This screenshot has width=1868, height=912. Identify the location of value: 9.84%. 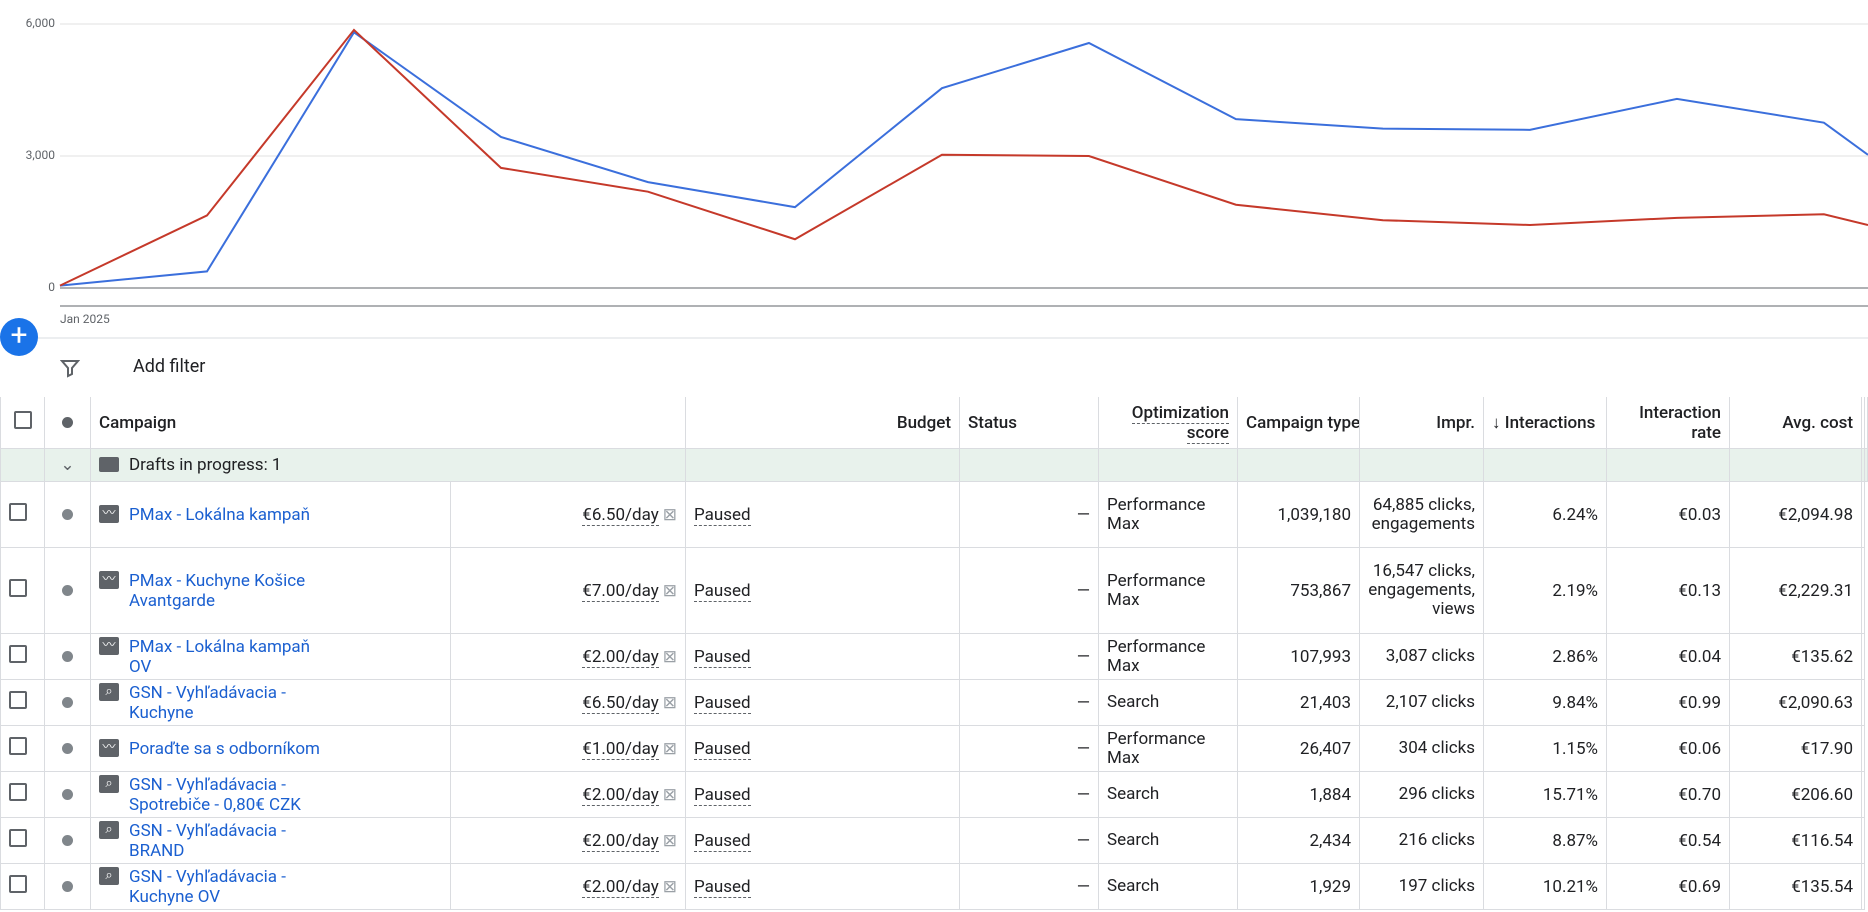
(1575, 702).